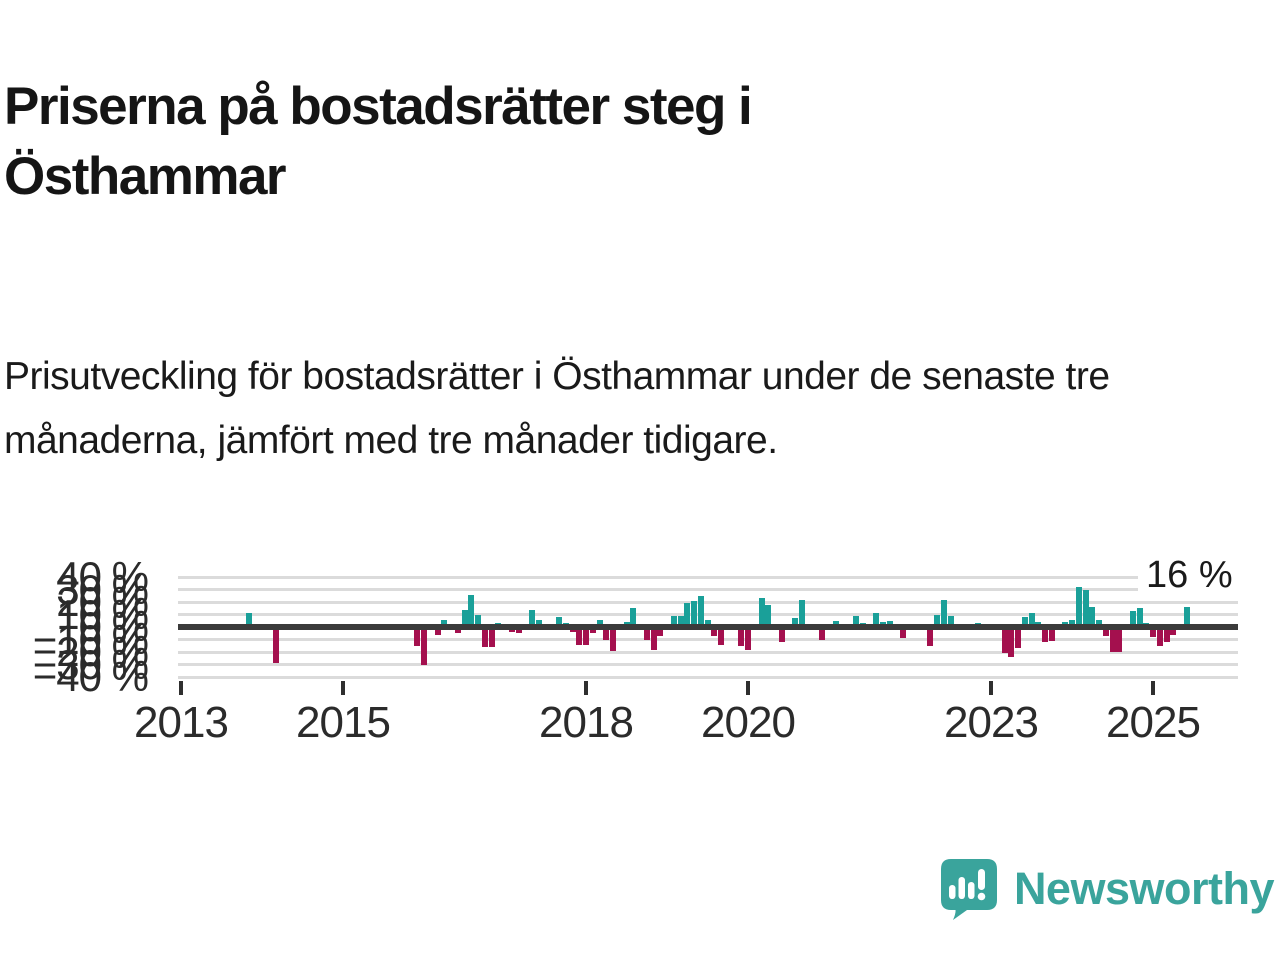 The height and width of the screenshot is (960, 1280). What do you see at coordinates (181, 722) in the screenshot?
I see `x-axis-label: 2013` at bounding box center [181, 722].